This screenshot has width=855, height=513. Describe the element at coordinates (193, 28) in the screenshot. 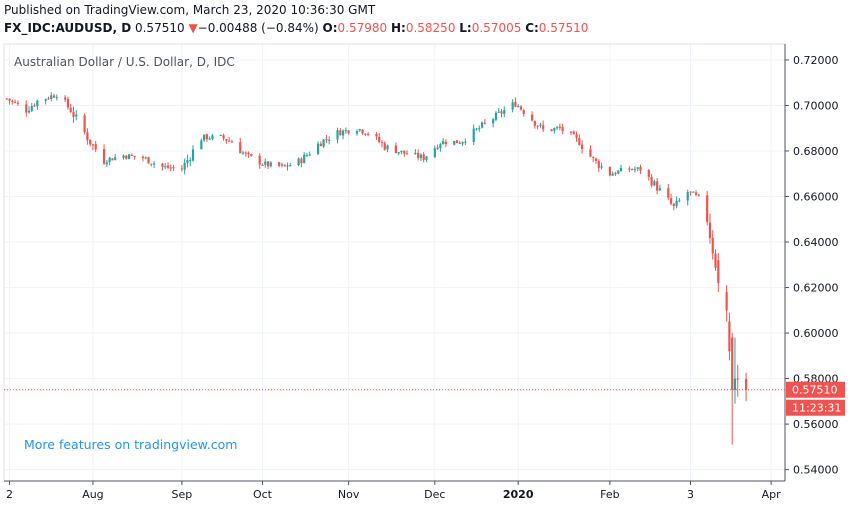

I see `down-arrow-icon: ▼` at that location.